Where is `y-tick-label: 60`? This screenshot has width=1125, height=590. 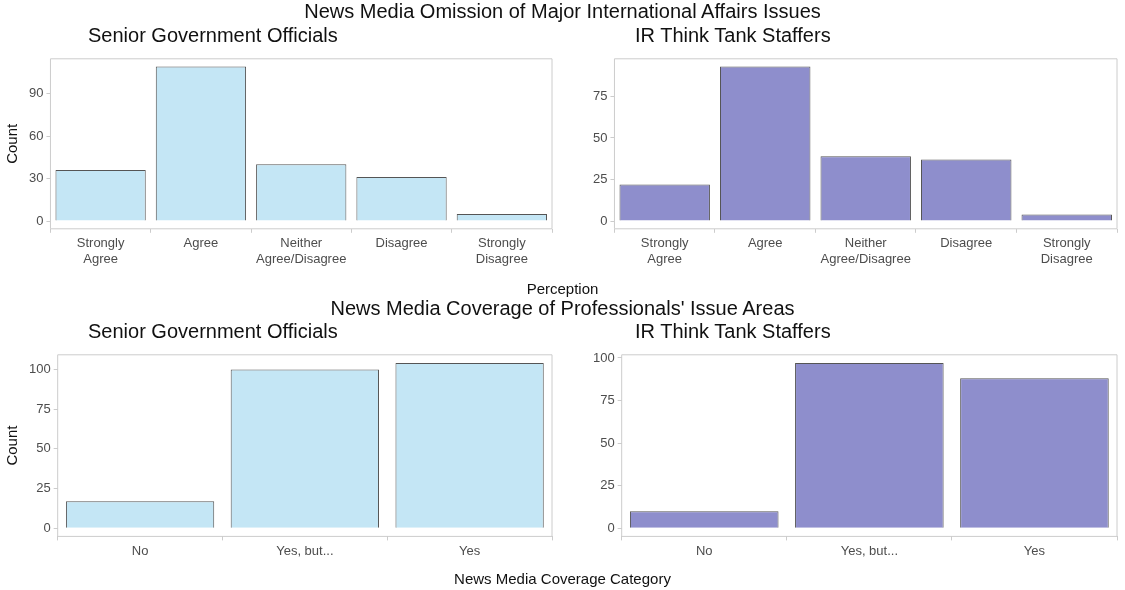 y-tick-label: 60 is located at coordinates (36, 135).